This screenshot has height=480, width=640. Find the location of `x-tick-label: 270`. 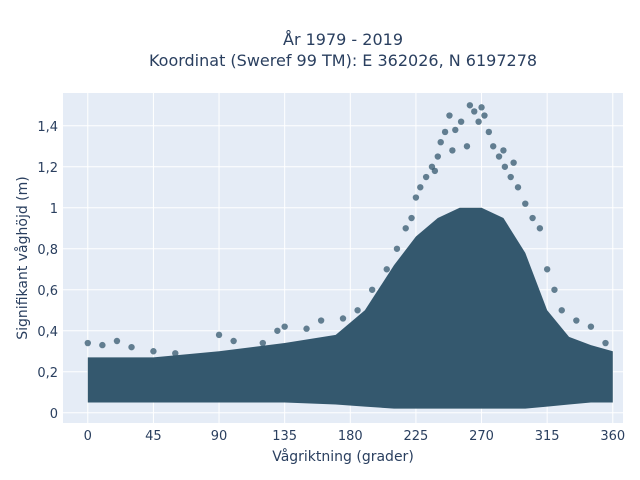

x-tick-label: 270 is located at coordinates (481, 436).